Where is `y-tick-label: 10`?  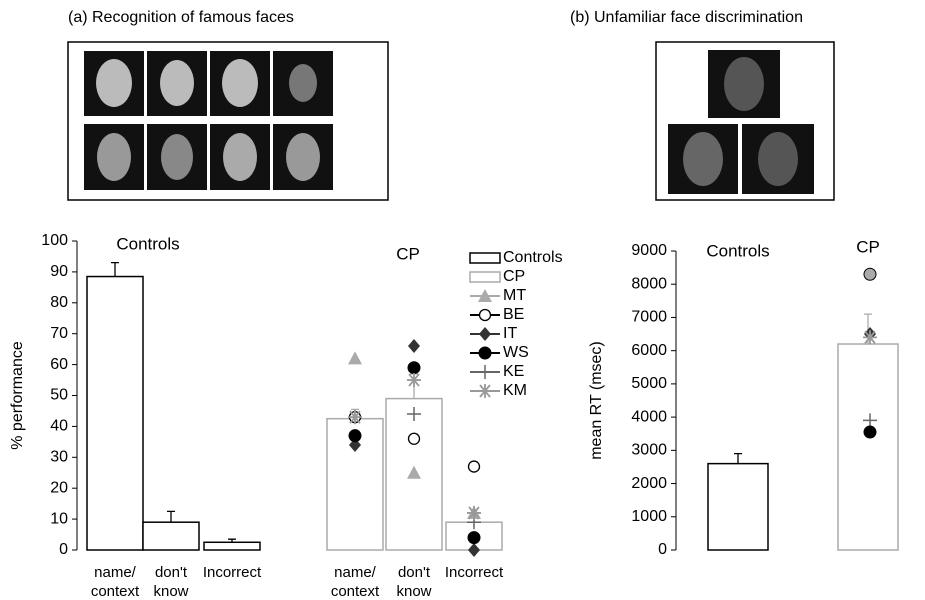
y-tick-label: 10 is located at coordinates (59, 518).